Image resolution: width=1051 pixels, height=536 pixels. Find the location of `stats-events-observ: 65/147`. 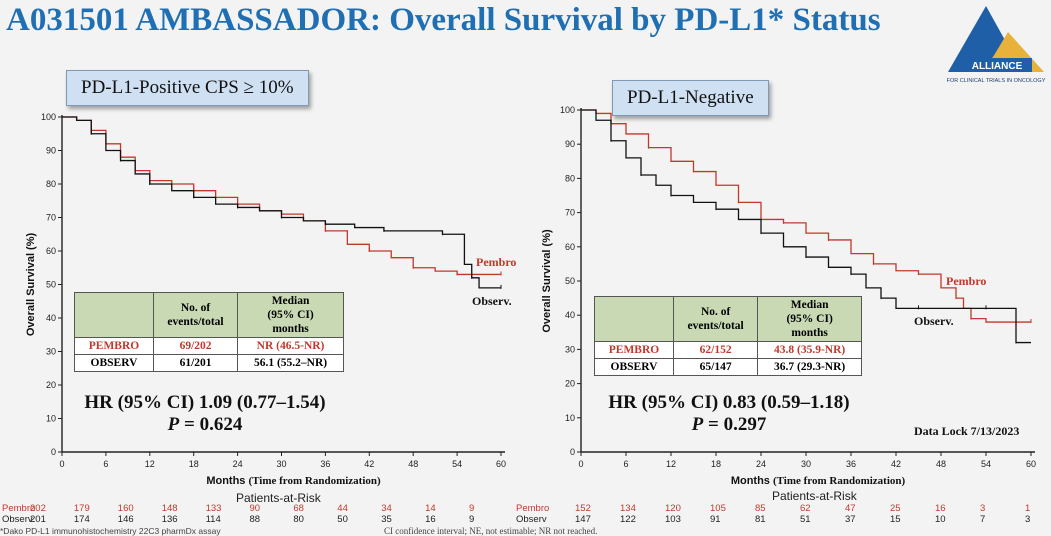

stats-events-observ: 65/147 is located at coordinates (715, 367).